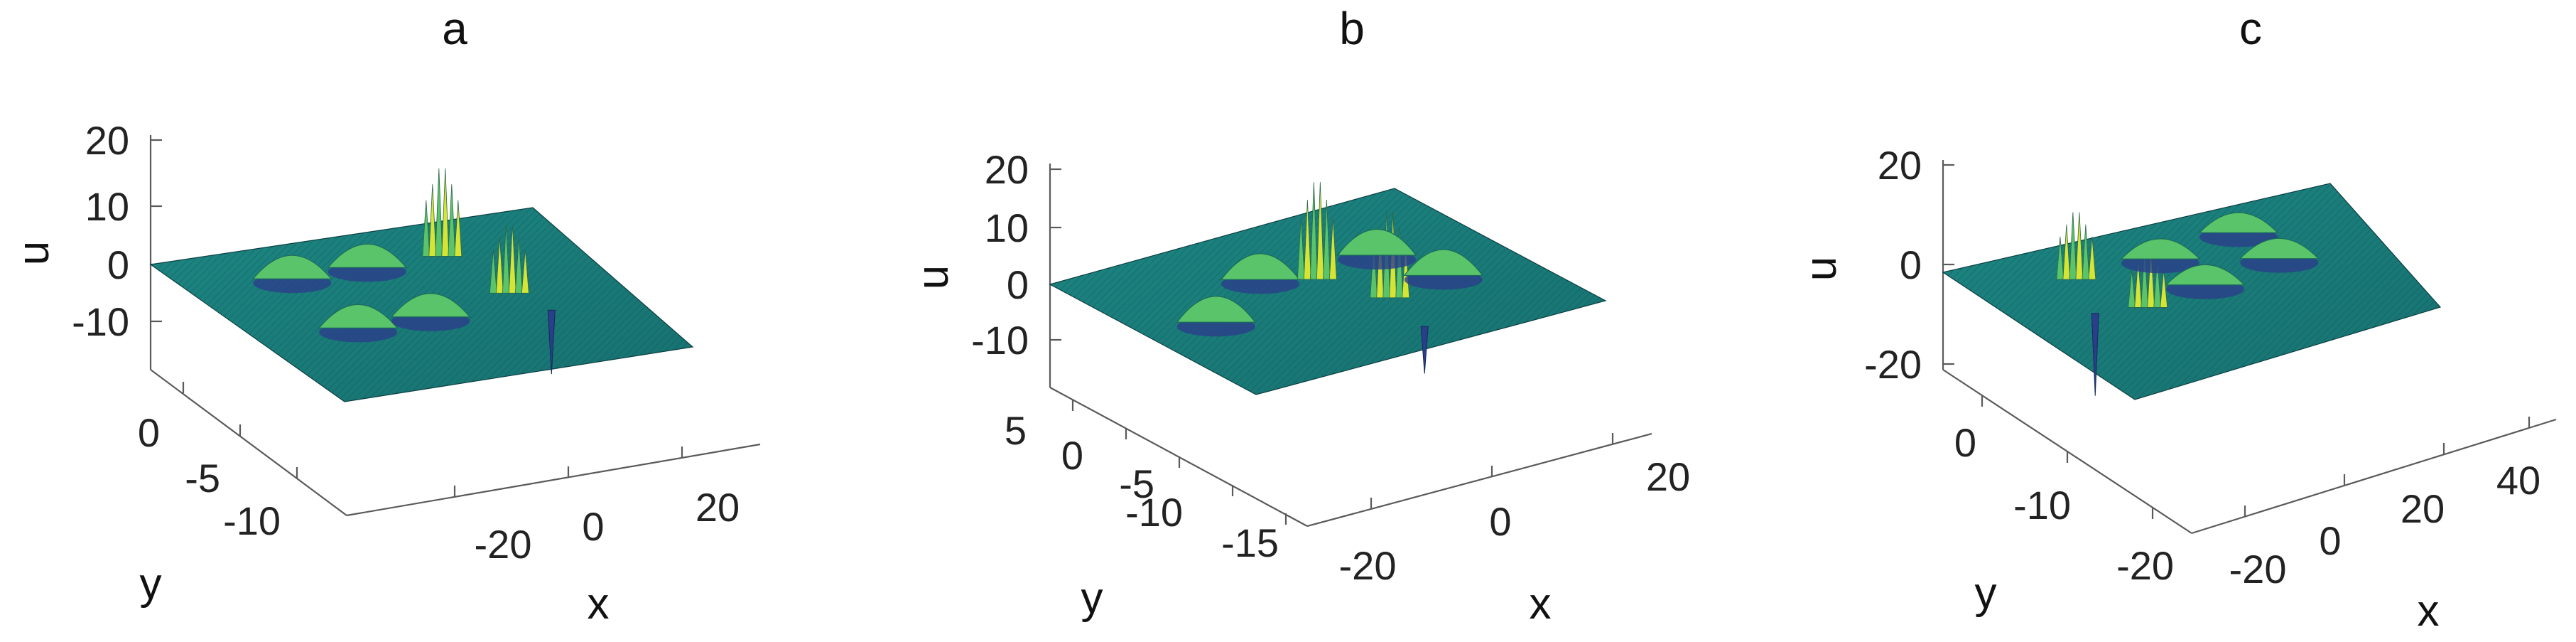 This screenshot has width=2576, height=642. I want to click on panel-b-yt-2: -5, so click(1136, 483).